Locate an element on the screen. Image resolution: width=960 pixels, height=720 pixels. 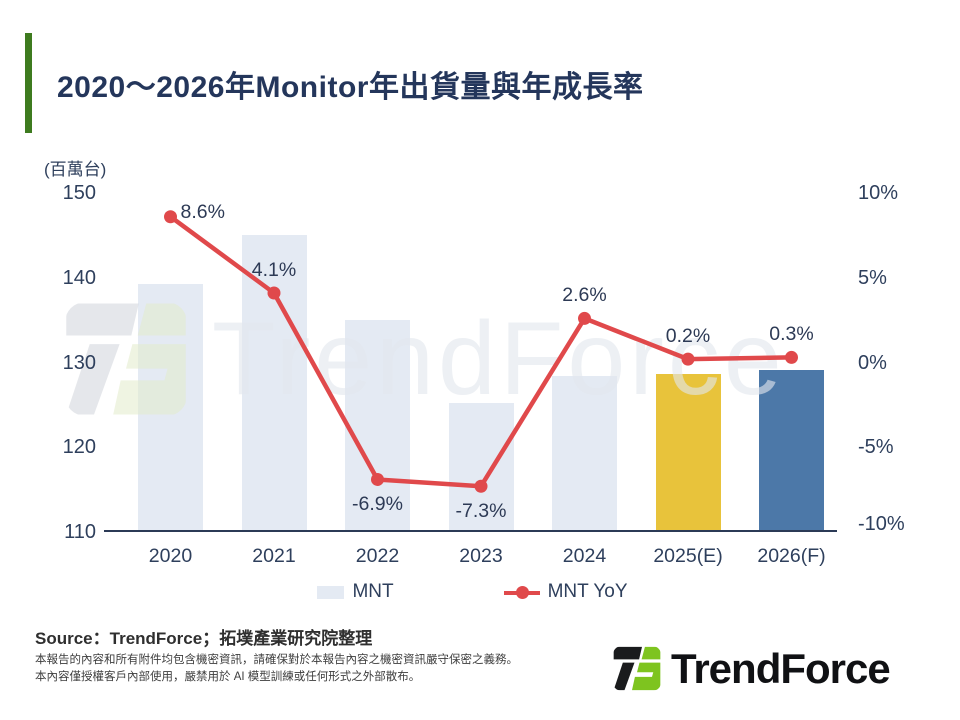
y-axis-unit-label: (百萬台) is located at coordinates (75, 169).